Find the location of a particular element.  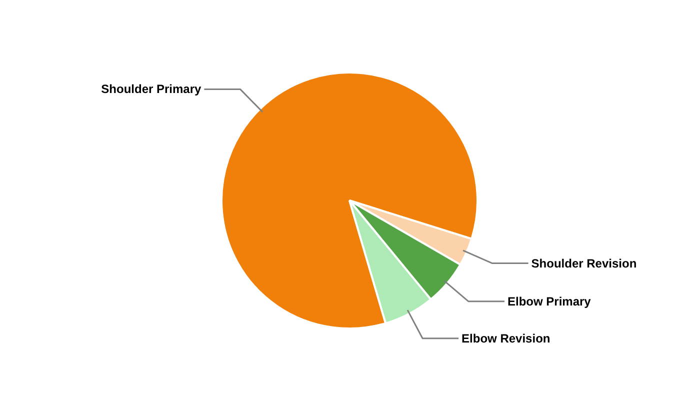

slice-label: Shoulder Revision is located at coordinates (584, 263).